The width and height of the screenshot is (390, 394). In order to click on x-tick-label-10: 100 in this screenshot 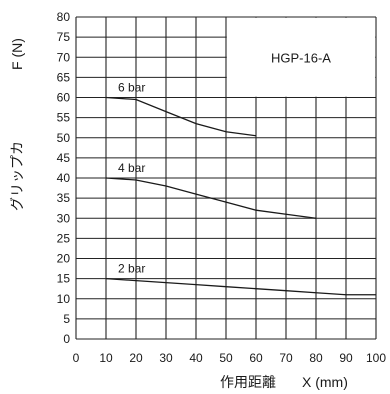, I will do `click(376, 358)`.